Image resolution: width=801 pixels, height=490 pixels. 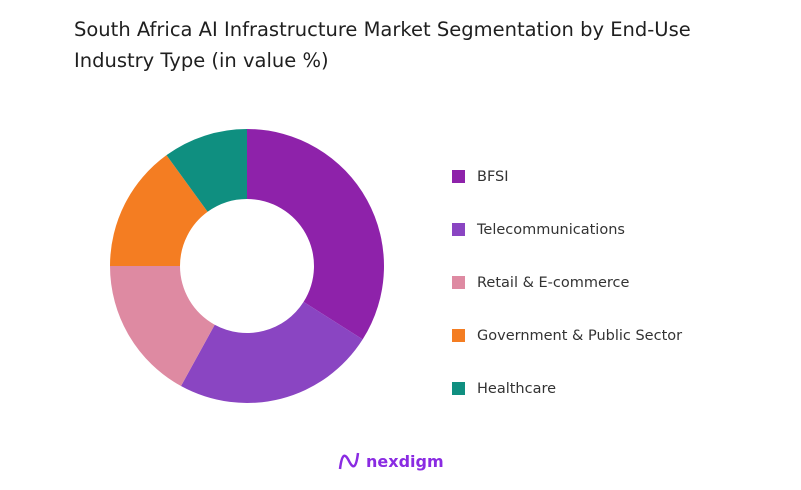 I want to click on brand-name: nexdigm, so click(x=405, y=461).